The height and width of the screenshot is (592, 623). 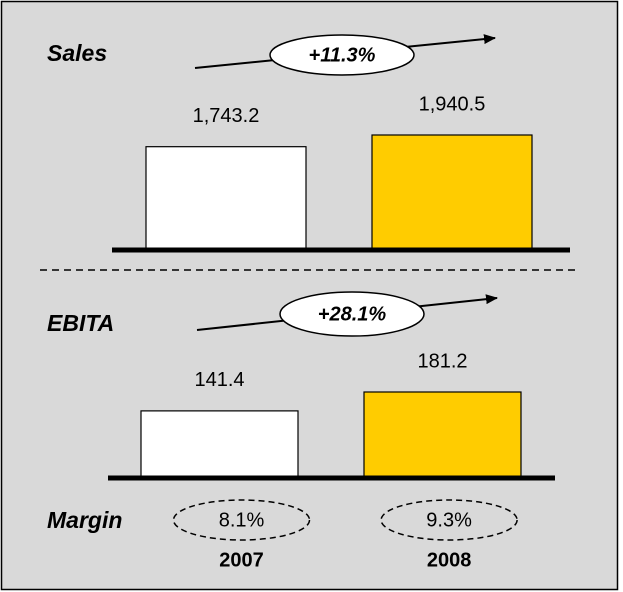 I want to click on x-tick-label: 2008, so click(x=449, y=560).